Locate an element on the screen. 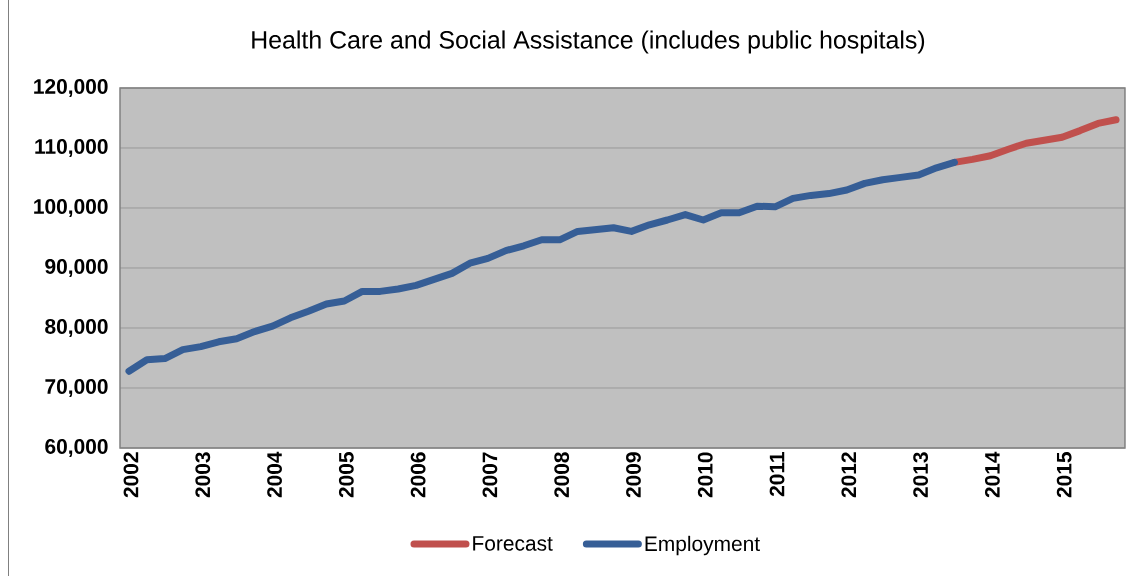 This screenshot has height=576, width=1145. x-tick-label: 2006 is located at coordinates (418, 475).